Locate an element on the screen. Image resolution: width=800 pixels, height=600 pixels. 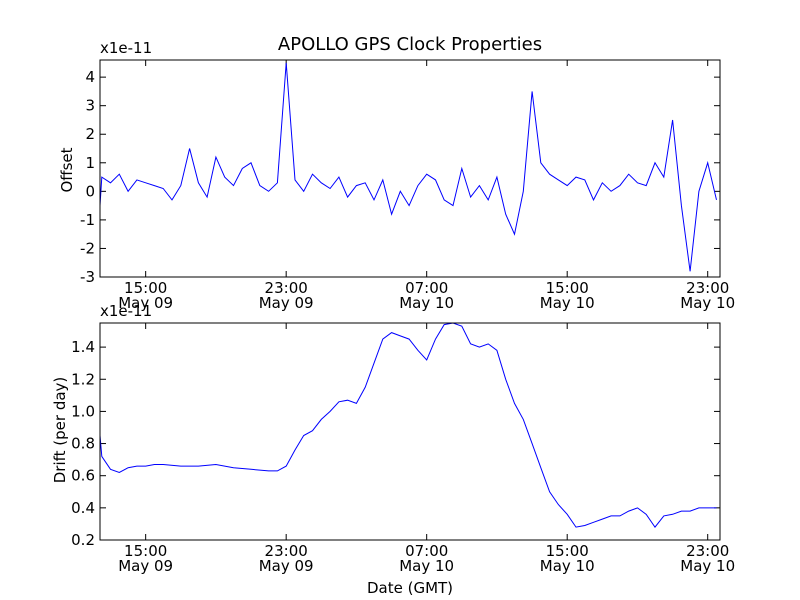
bottom-ytick-label: 1.2 is located at coordinates (83, 379).